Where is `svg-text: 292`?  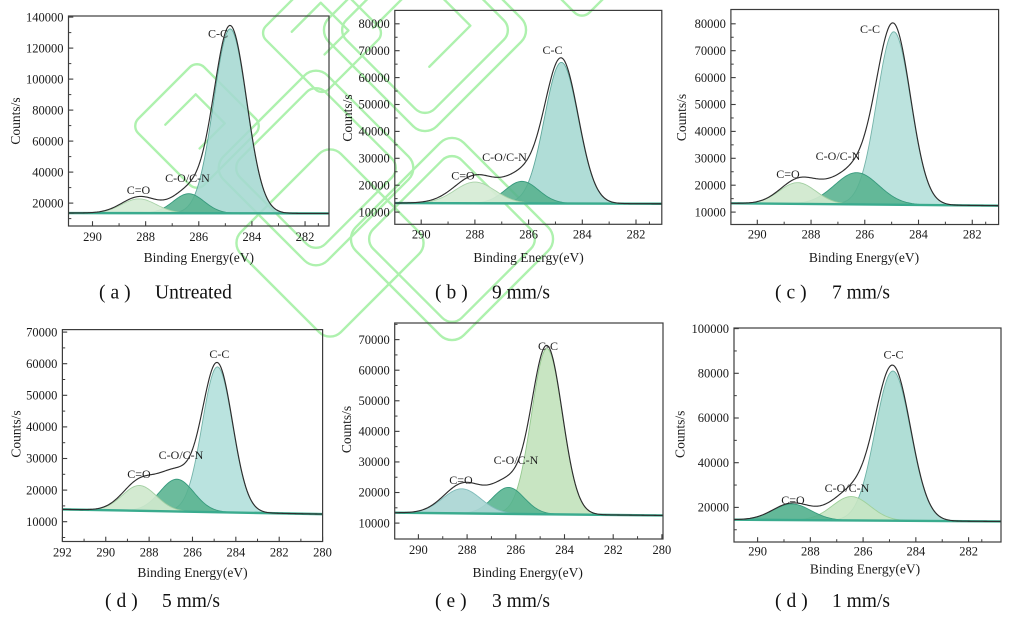
svg-text: 292 is located at coordinates (62, 553).